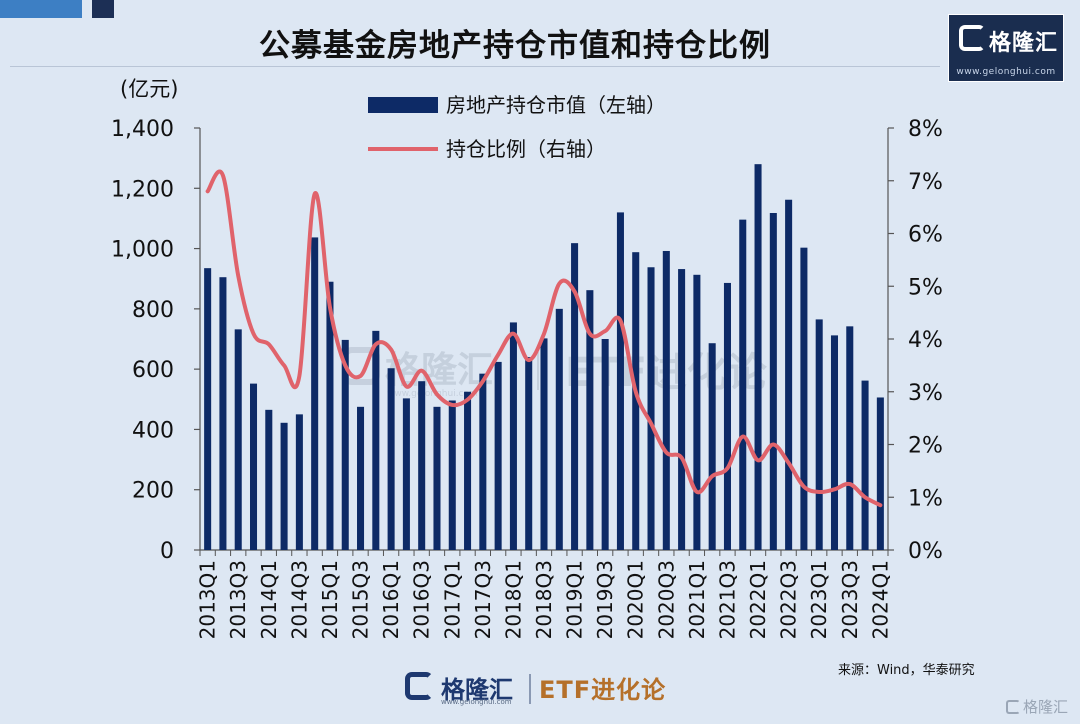  Describe the element at coordinates (517, 127) in the screenshot. I see `legend: 房地产持仓市值（左轴） 持仓比例（右轴）` at that location.